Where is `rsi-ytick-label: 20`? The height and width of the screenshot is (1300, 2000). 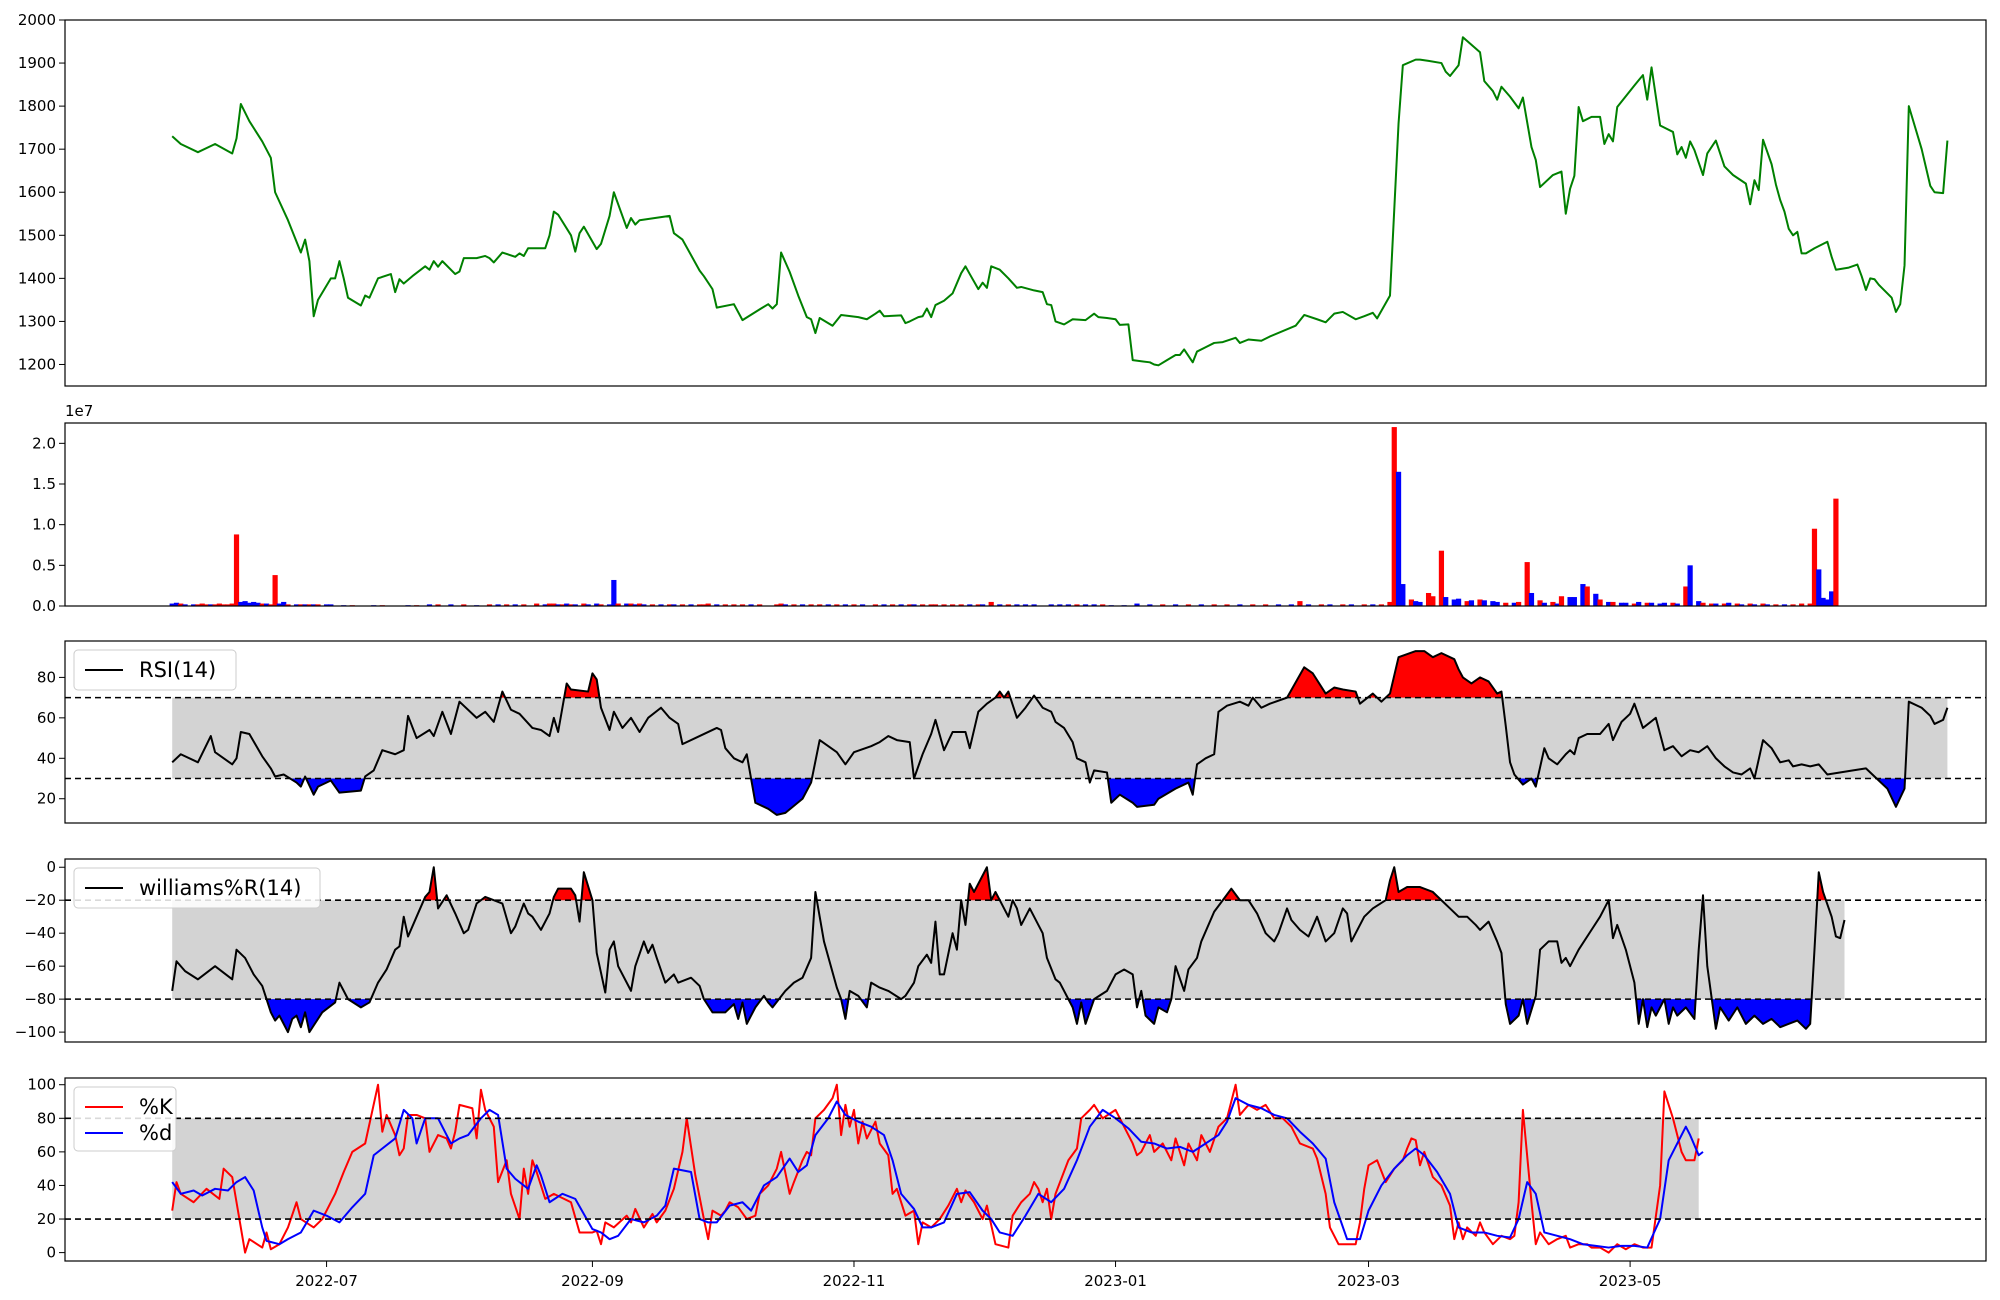 rsi-ytick-label: 20 is located at coordinates (46, 799).